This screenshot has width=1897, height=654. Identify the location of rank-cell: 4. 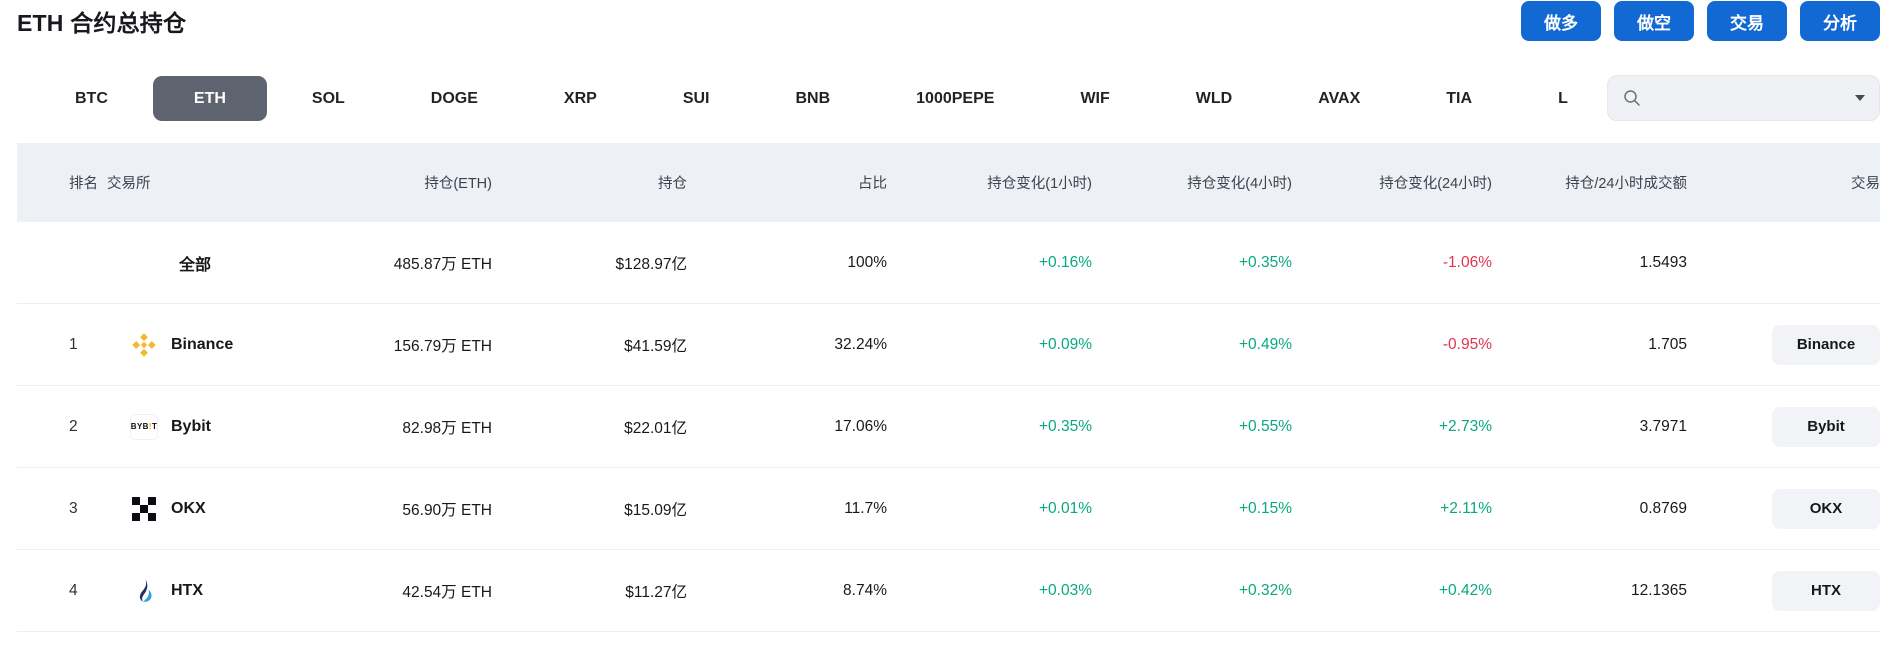
(73, 590).